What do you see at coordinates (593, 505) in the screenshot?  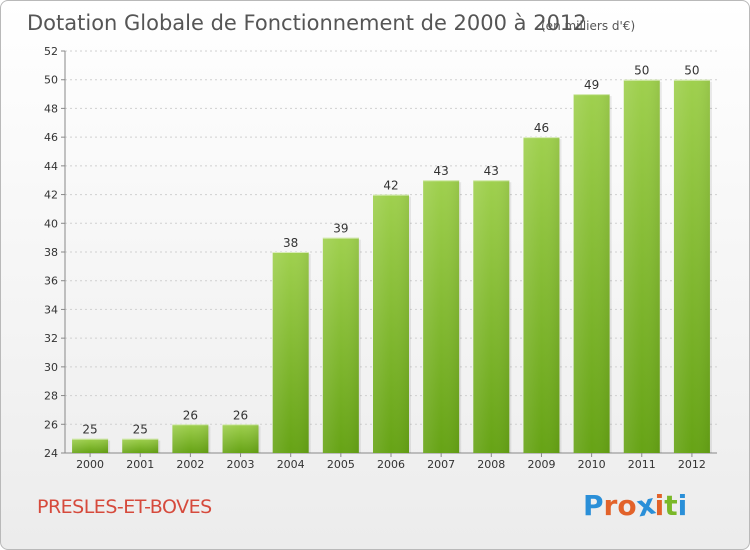 I see `brand-logo-letter: P` at bounding box center [593, 505].